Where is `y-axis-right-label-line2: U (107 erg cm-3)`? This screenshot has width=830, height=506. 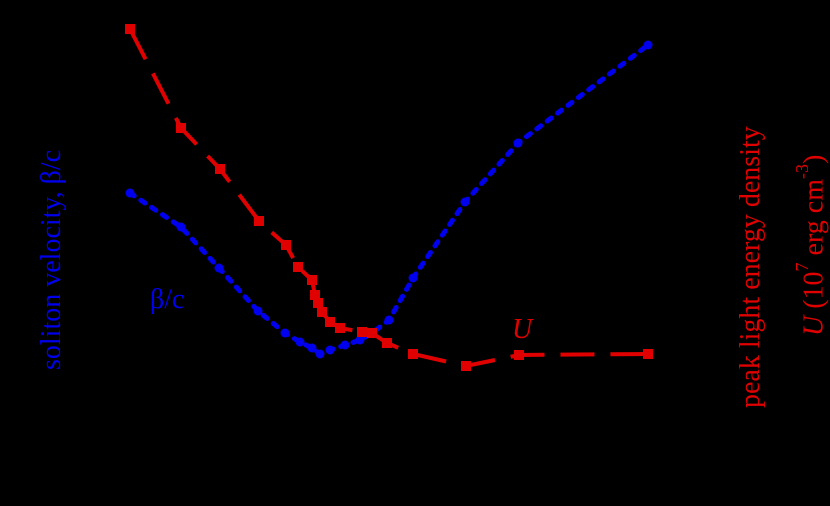
y-axis-right-label-line2: U (107 erg cm-3) is located at coordinates (811, 245).